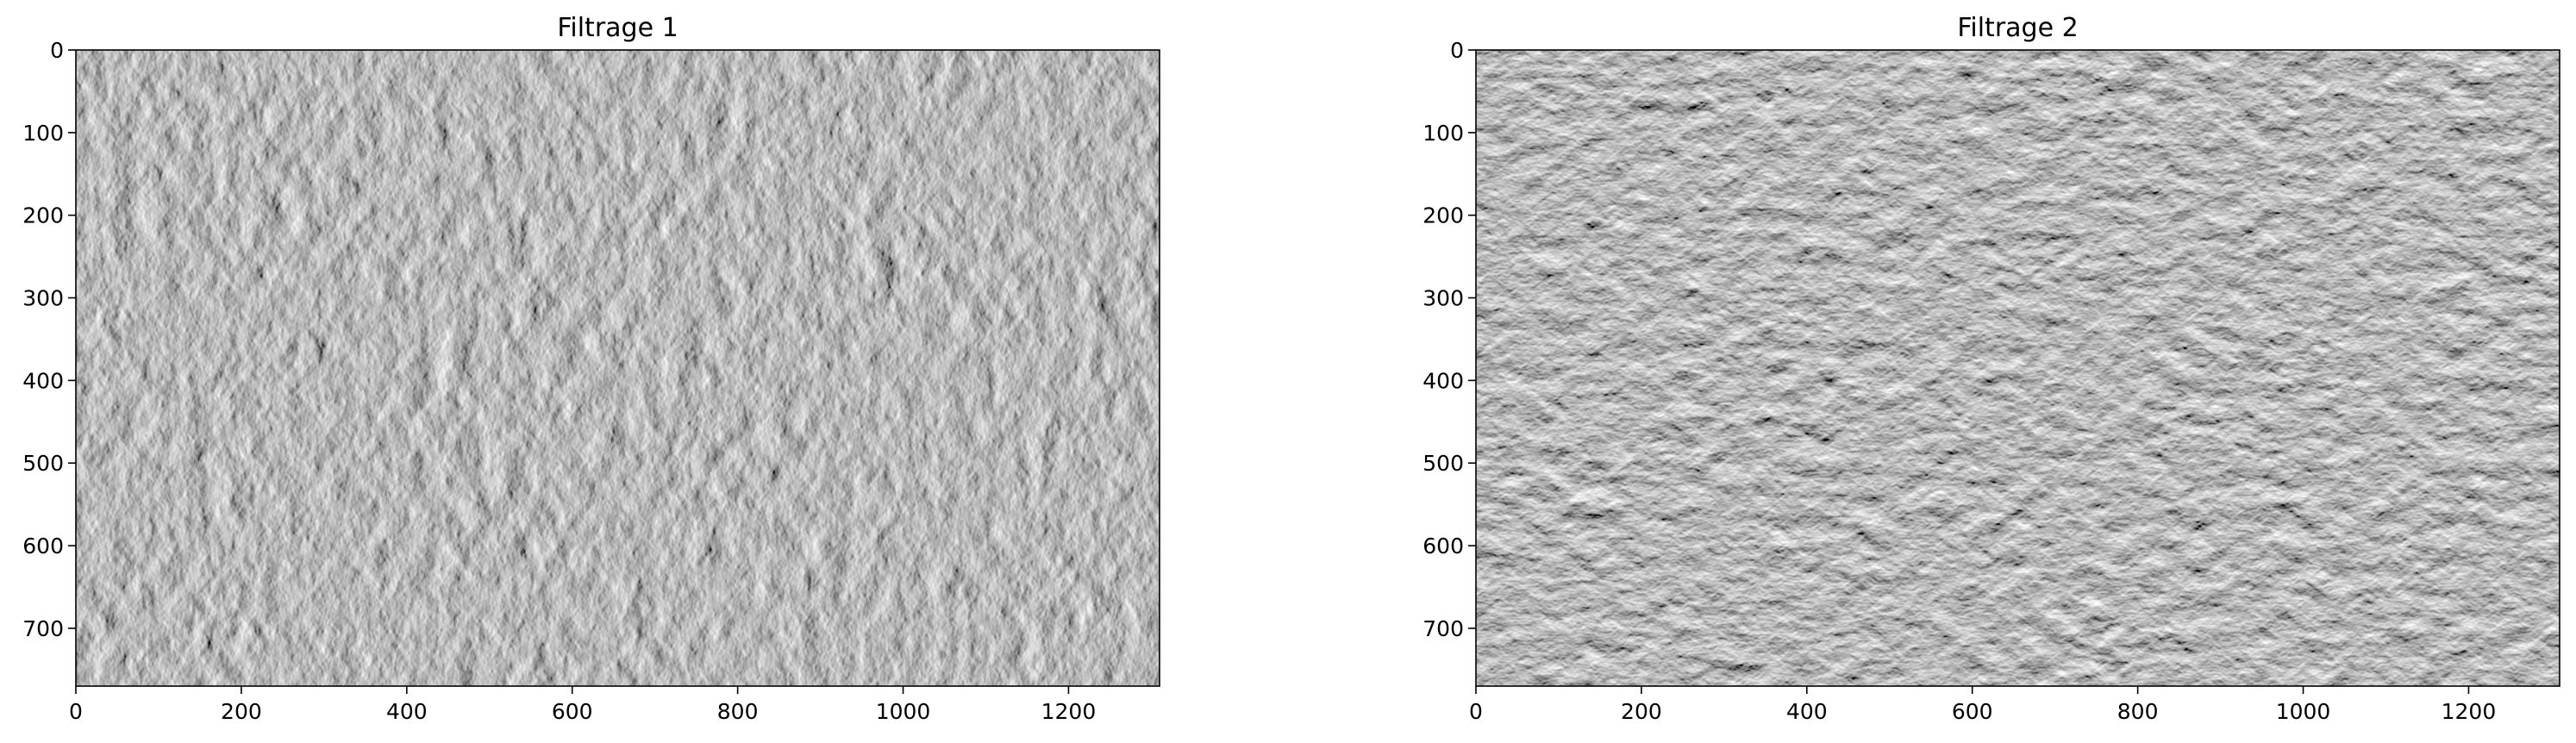 Image resolution: width=2576 pixels, height=743 pixels. Describe the element at coordinates (618, 28) in the screenshot. I see `chart-title: Filtrage 1` at that location.